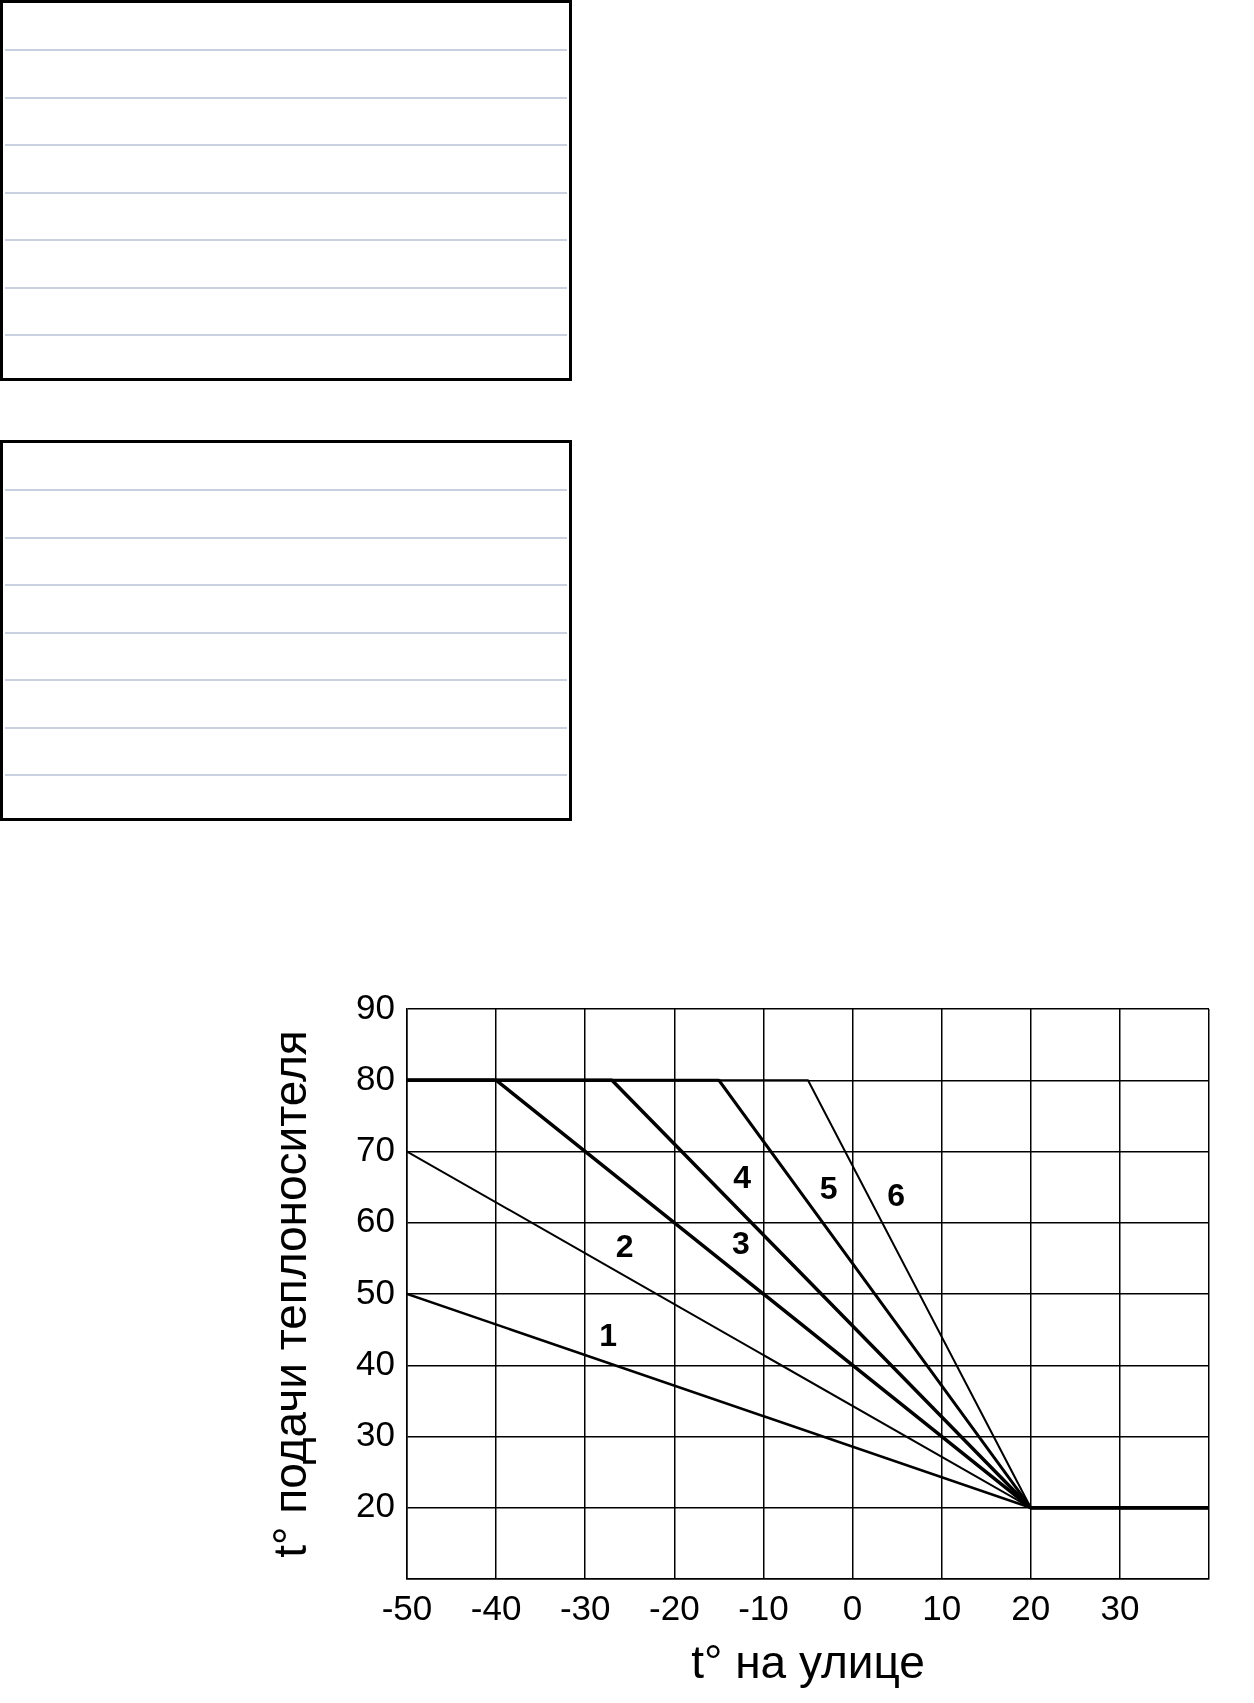  Describe the element at coordinates (1031, 1607) in the screenshot. I see `x-tick-label: 20` at that location.